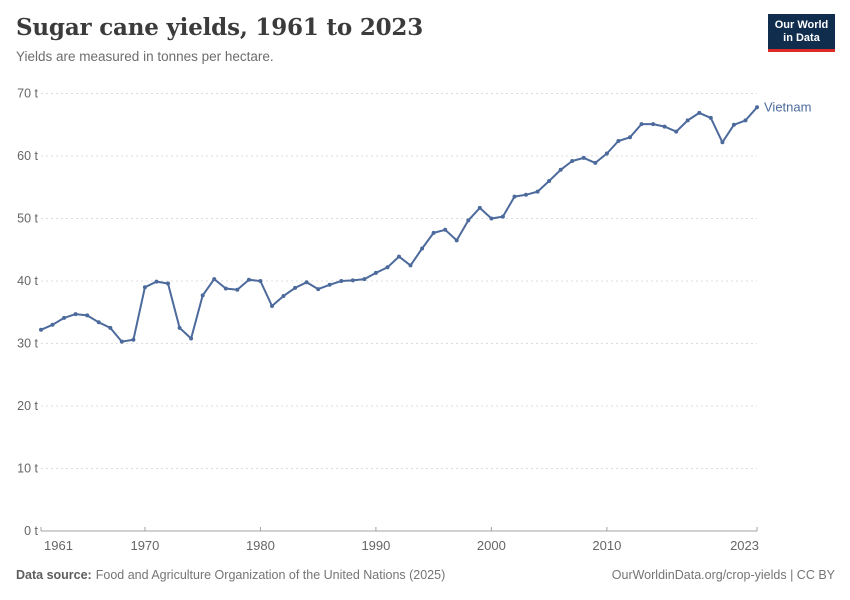  I want to click on x-axis: 1961 1970 1980 1990 2000 2010 2023, so click(399, 540).